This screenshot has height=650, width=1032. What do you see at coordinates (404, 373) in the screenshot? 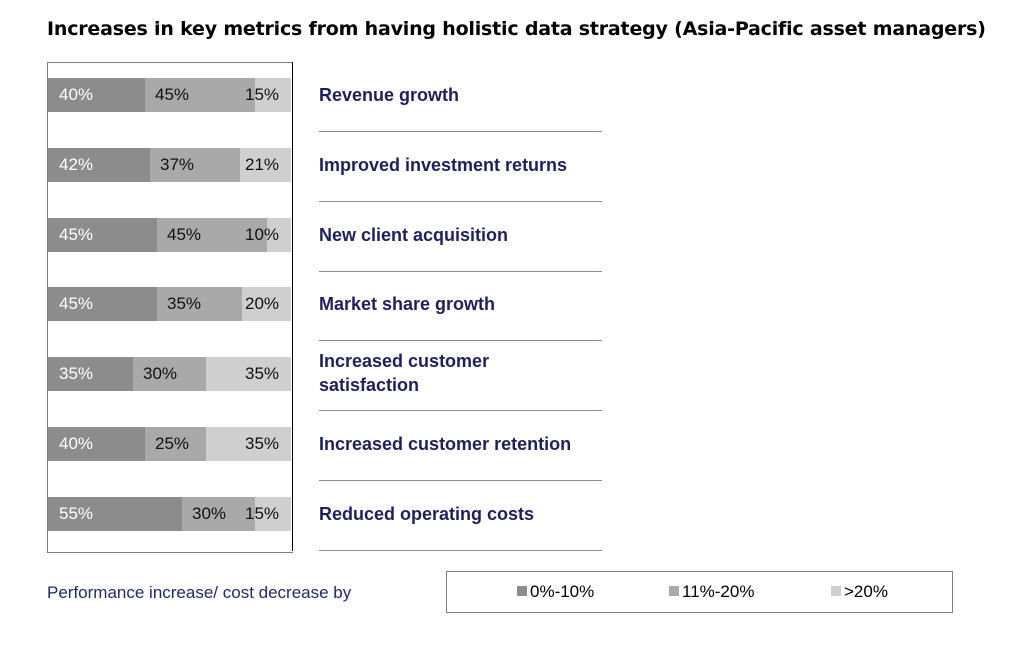
I see `category-label: Increased customer satisfaction` at bounding box center [404, 373].